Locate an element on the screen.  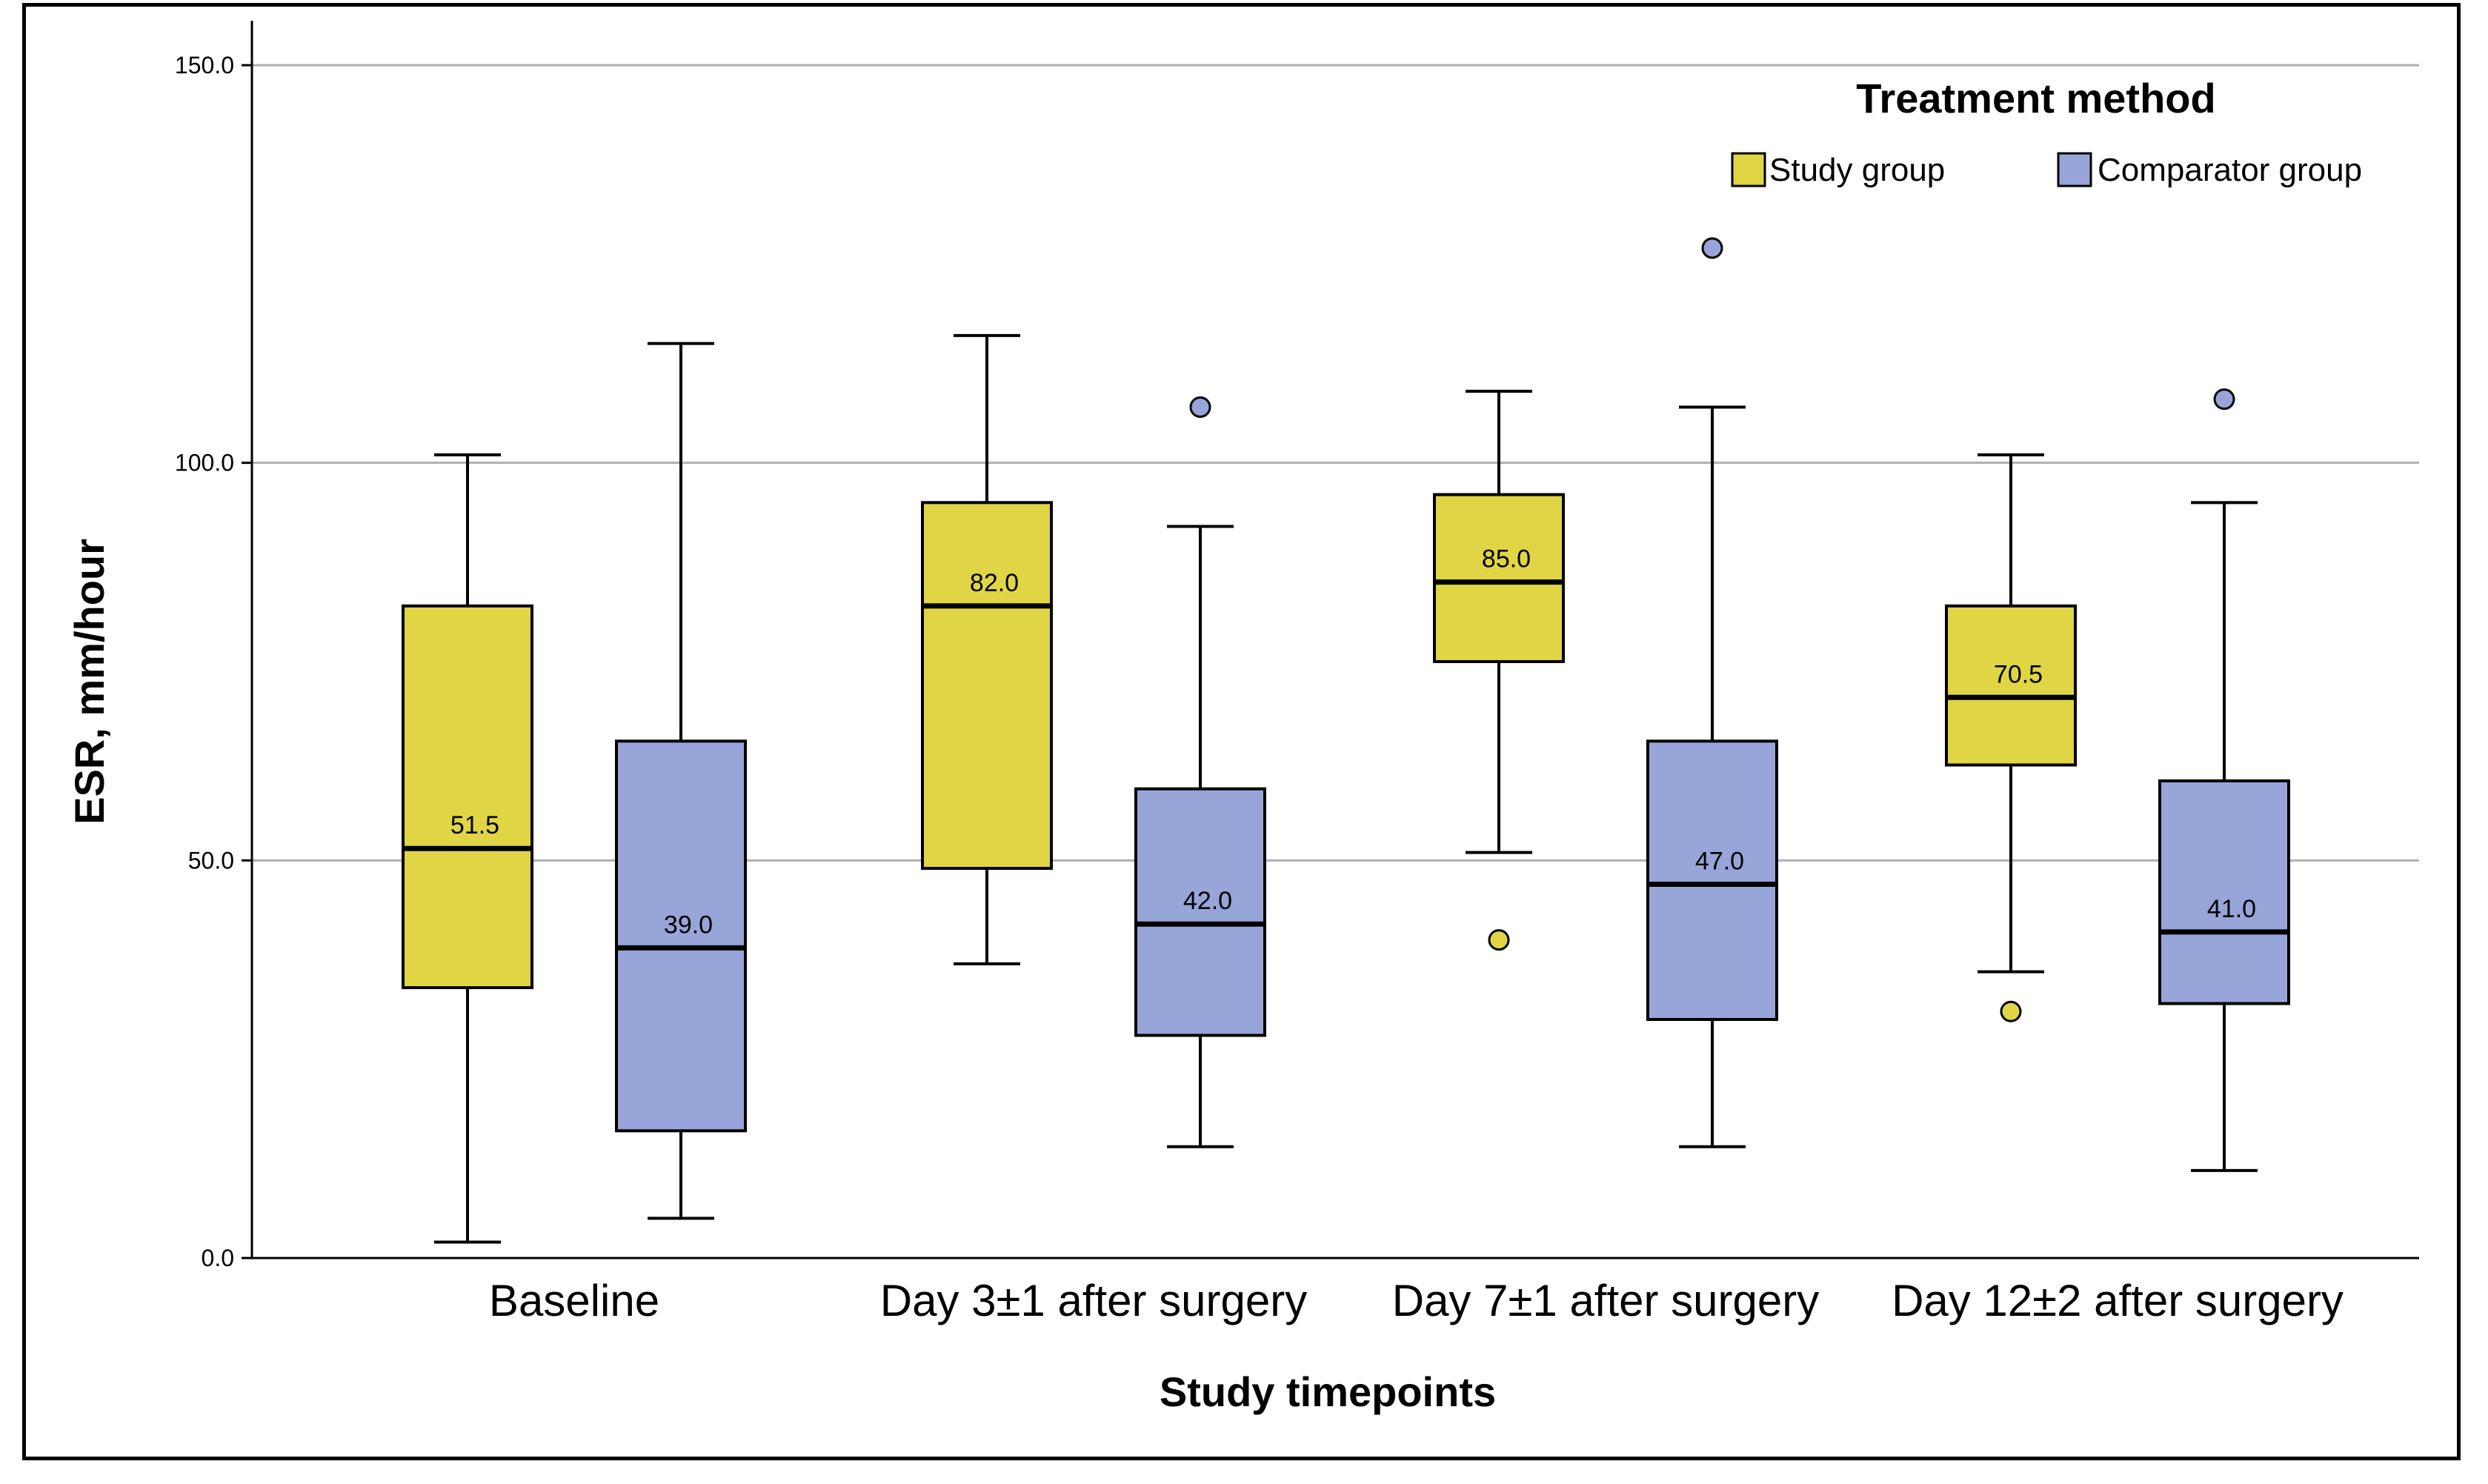
category-label: Day 7±1 after surgery is located at coordinates (1606, 1300).